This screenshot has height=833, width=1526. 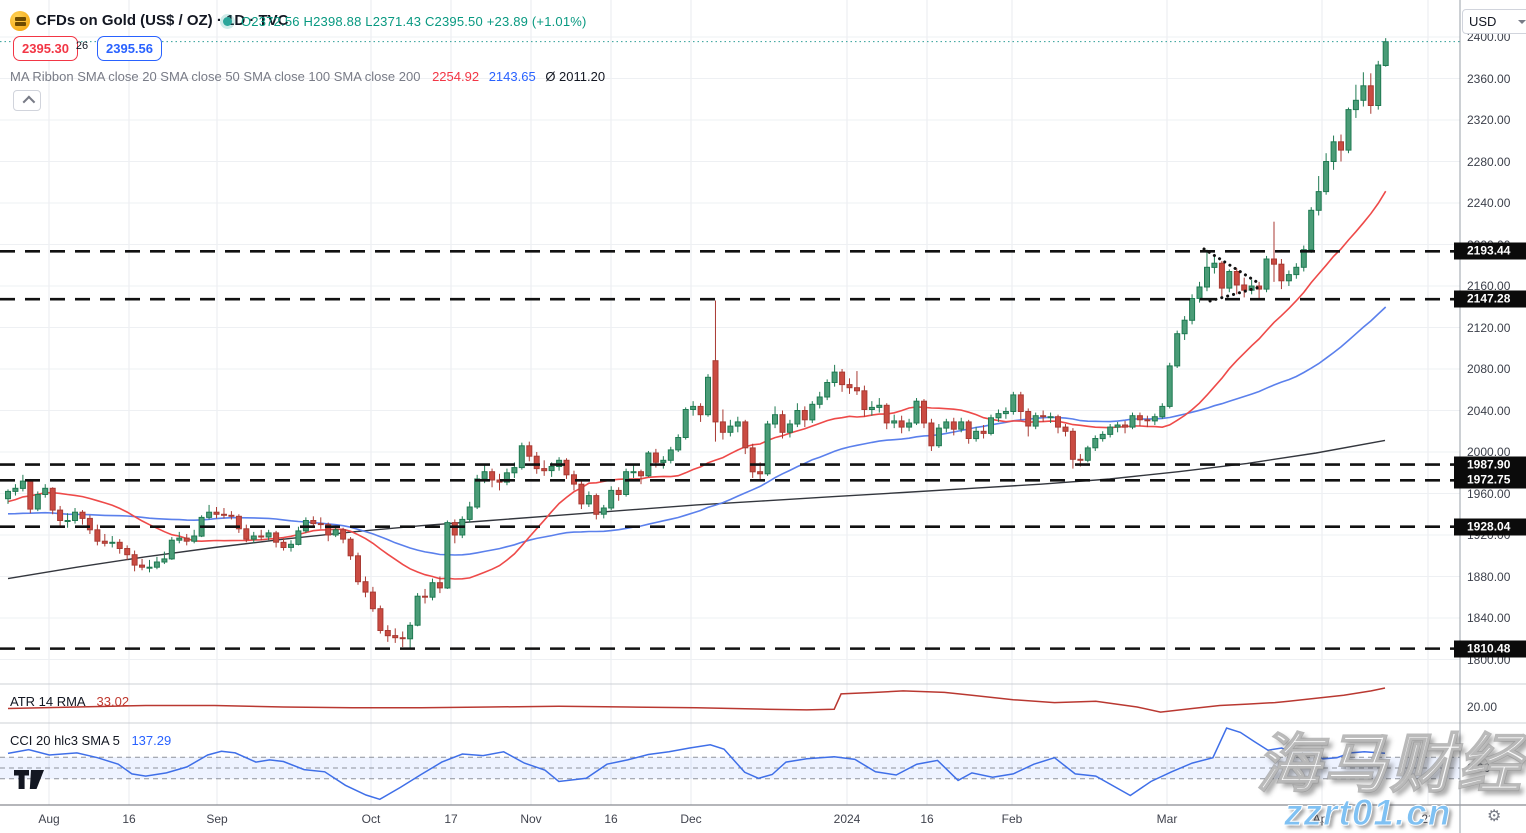 What do you see at coordinates (129, 48) in the screenshot?
I see `buy-button: 2395.56` at bounding box center [129, 48].